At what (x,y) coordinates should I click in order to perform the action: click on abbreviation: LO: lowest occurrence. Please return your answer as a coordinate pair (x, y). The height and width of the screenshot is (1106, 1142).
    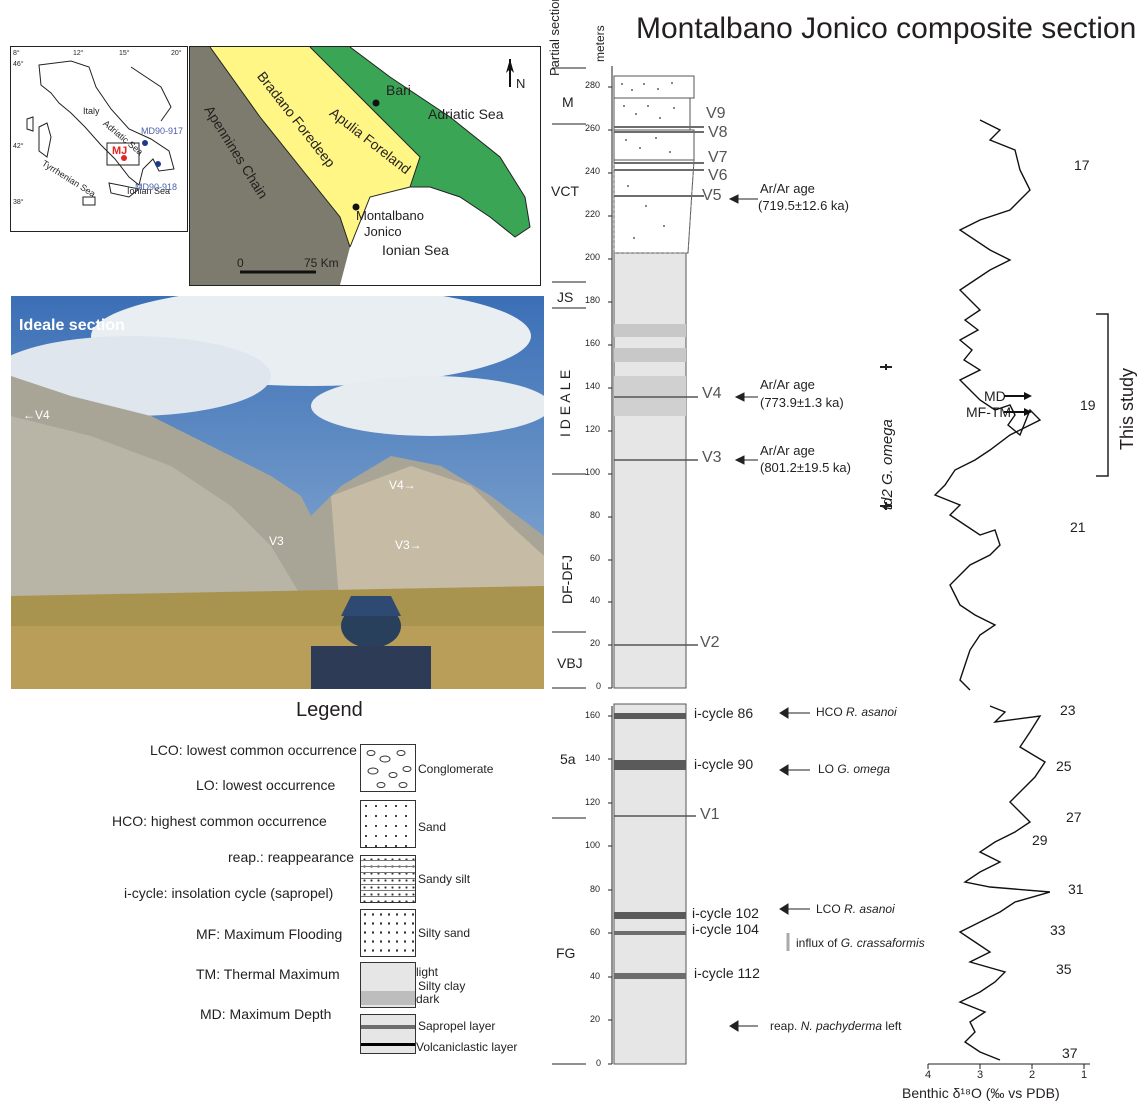
    Looking at the image, I should click on (266, 785).